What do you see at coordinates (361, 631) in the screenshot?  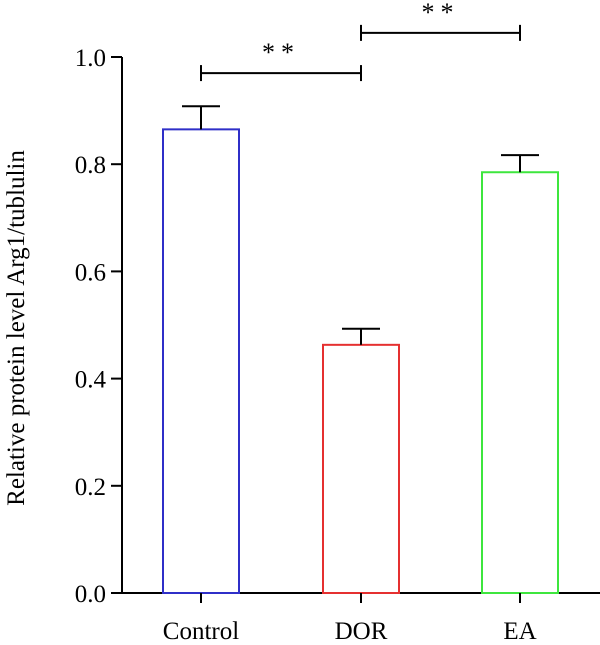 I see `x-tick-label: DOR` at bounding box center [361, 631].